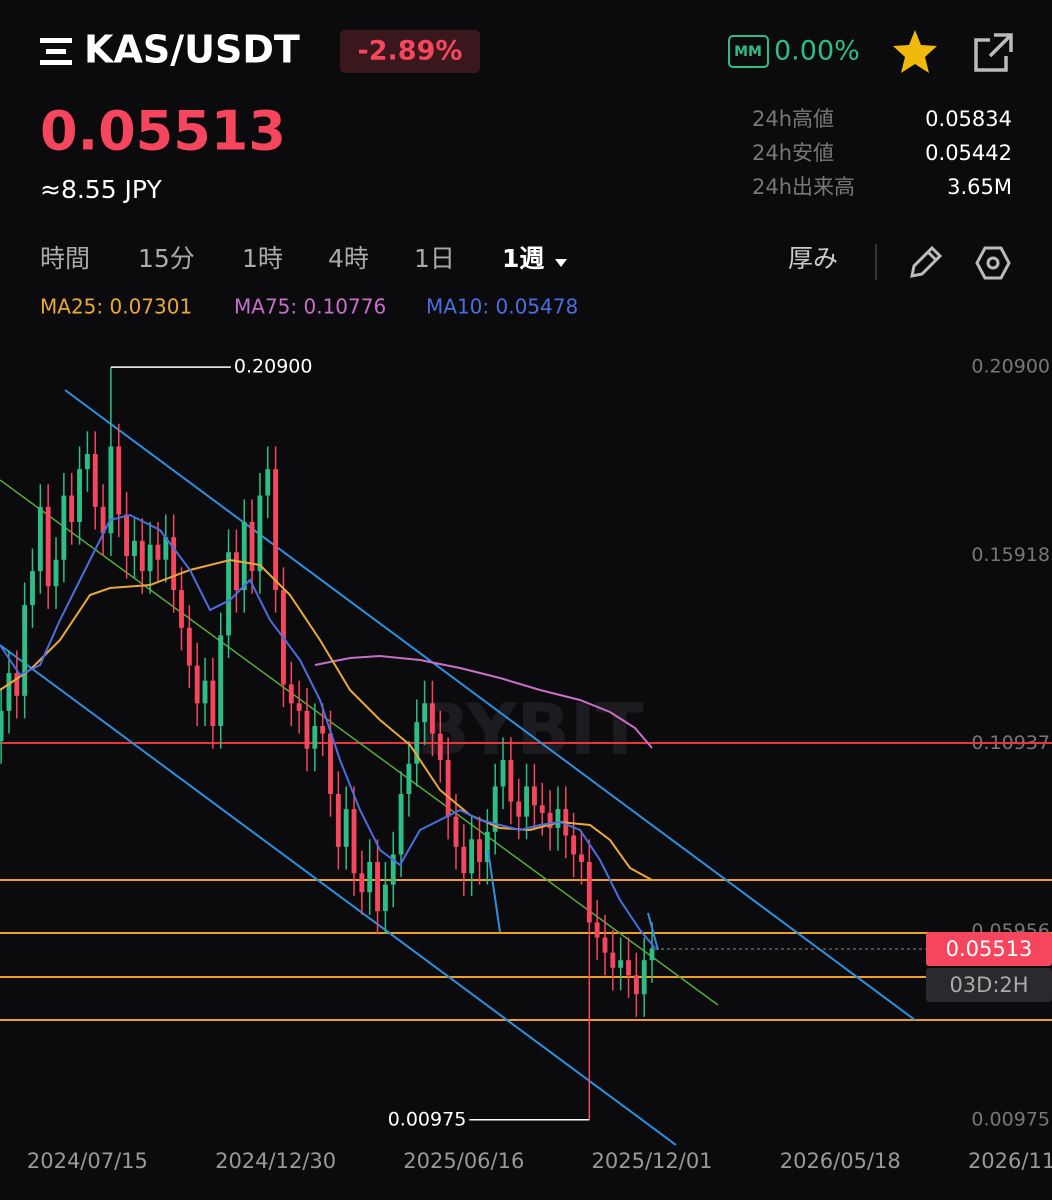 The width and height of the screenshot is (1052, 1200). I want to click on timeframe-tab: 15分, so click(166, 258).